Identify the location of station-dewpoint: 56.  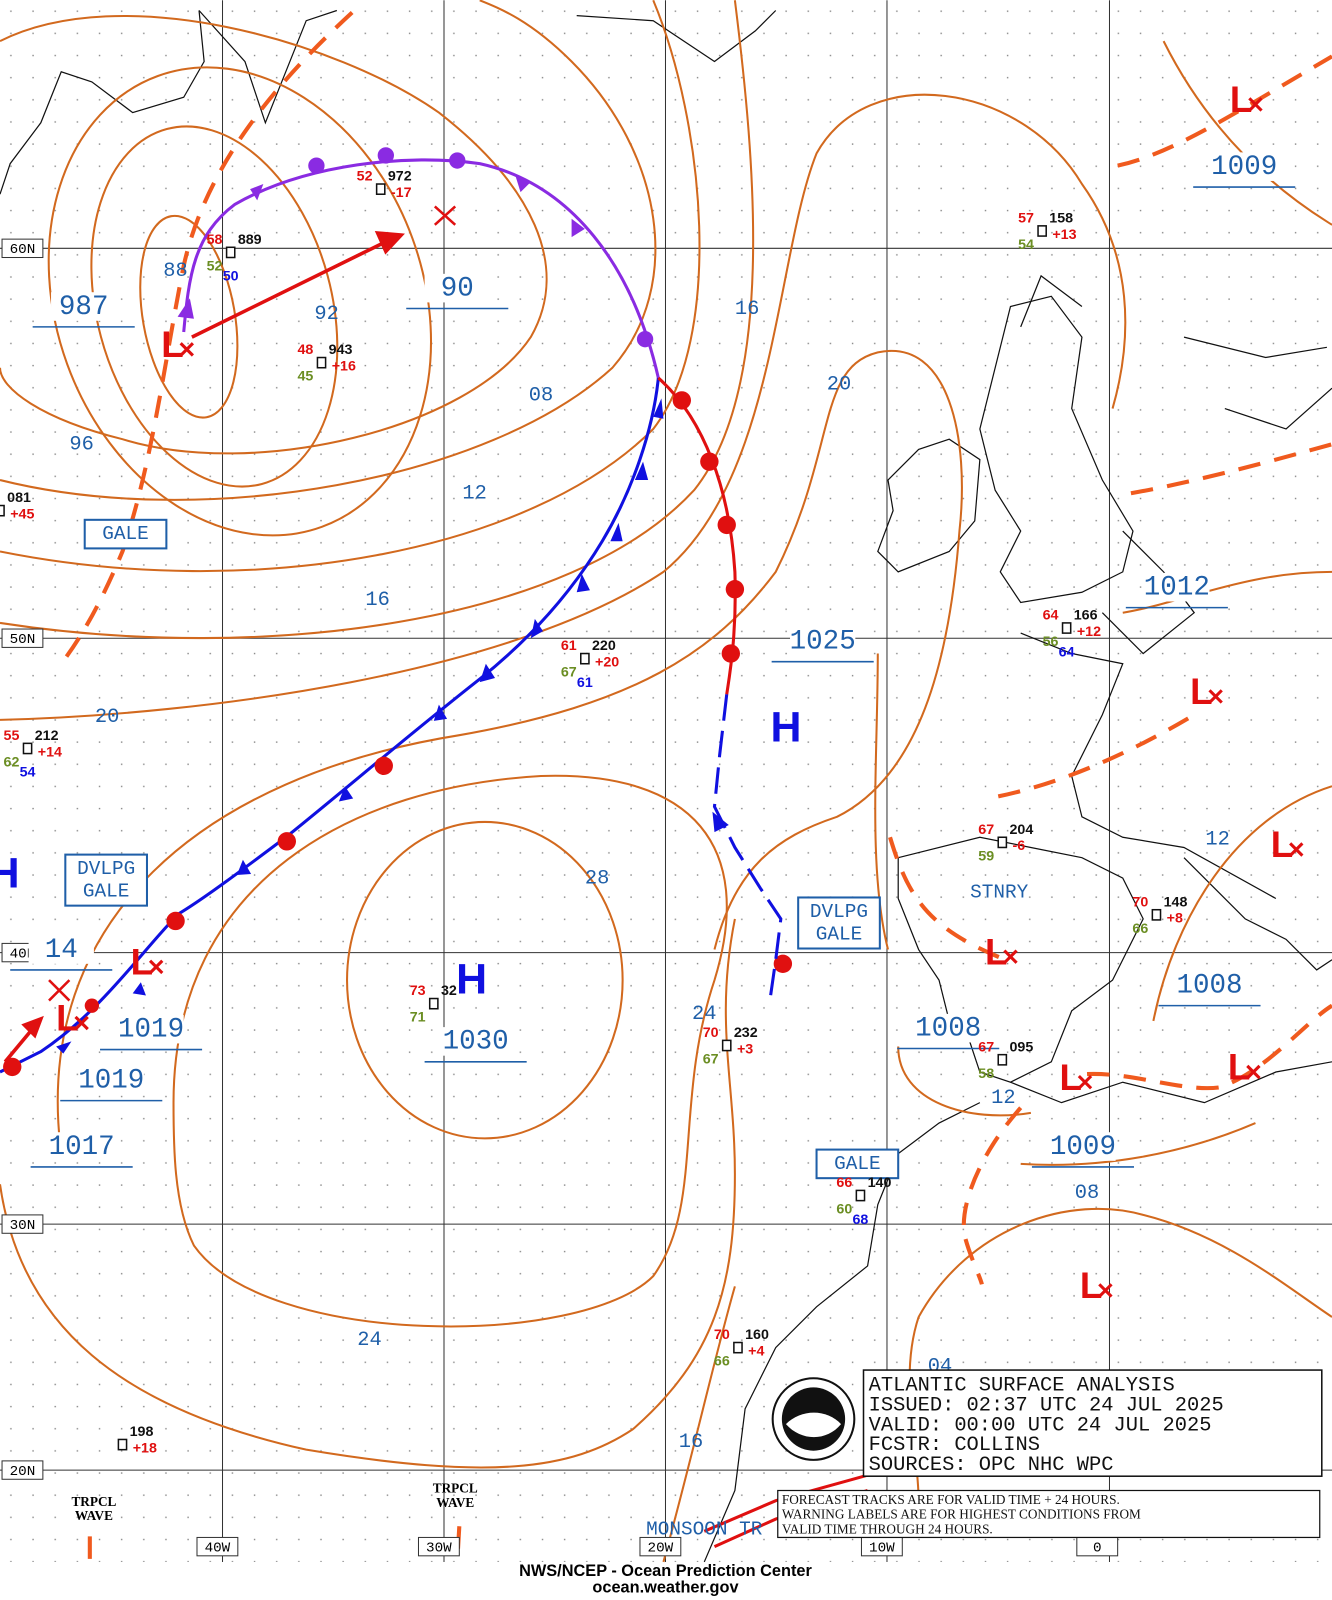
(1051, 642).